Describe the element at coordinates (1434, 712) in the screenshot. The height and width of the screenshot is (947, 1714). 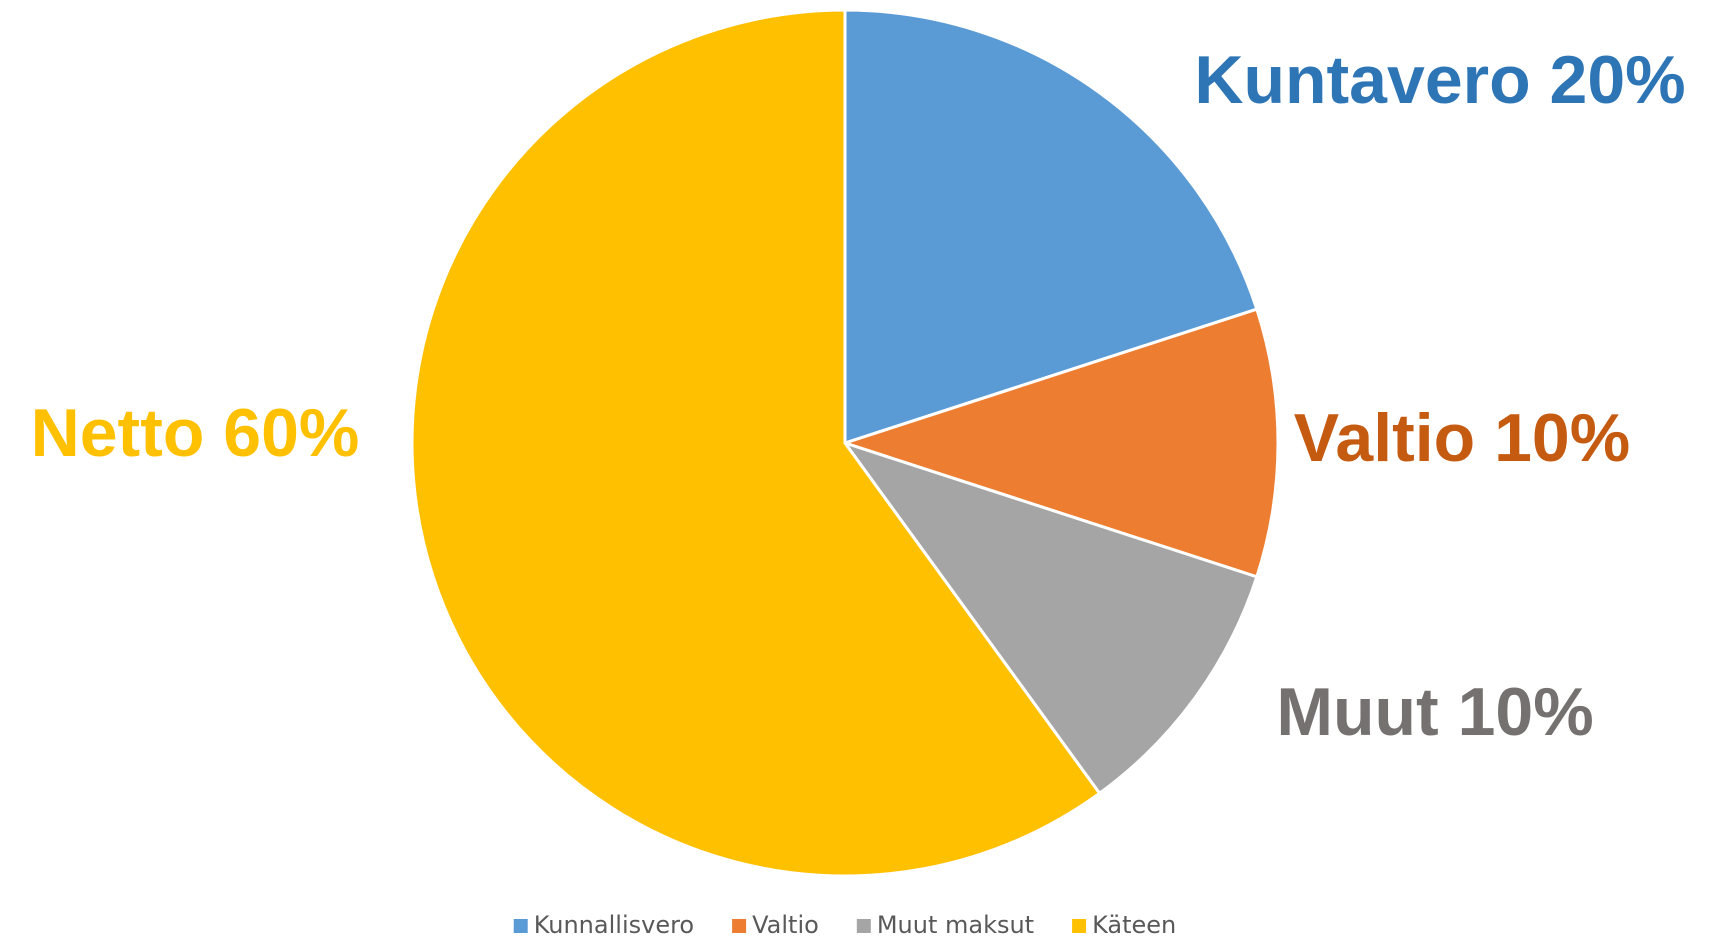
I see `data-label: Muut 10%` at that location.